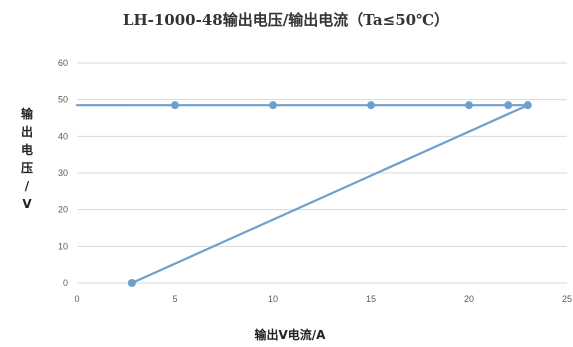 The height and width of the screenshot is (347, 573). Describe the element at coordinates (63, 63) in the screenshot. I see `y-tick-label-60: 60` at that location.